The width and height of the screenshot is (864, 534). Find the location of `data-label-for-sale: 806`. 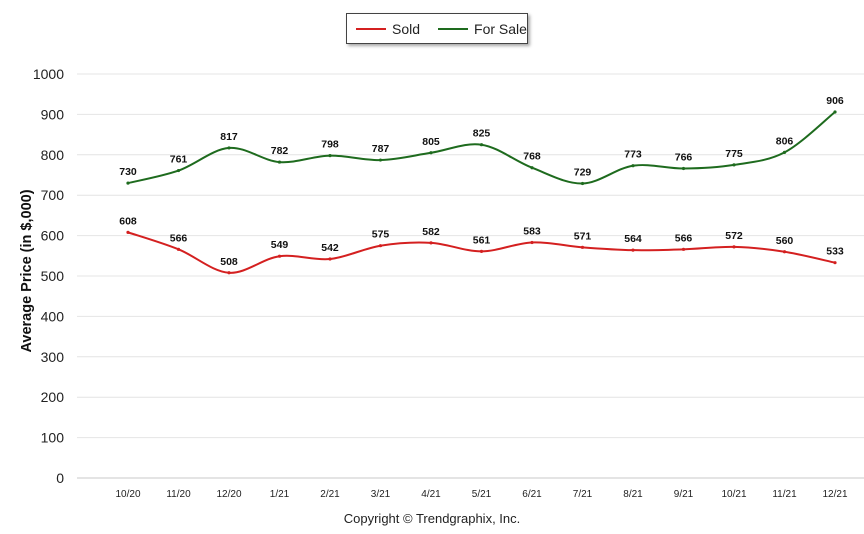

data-label-for-sale: 806 is located at coordinates (785, 141).